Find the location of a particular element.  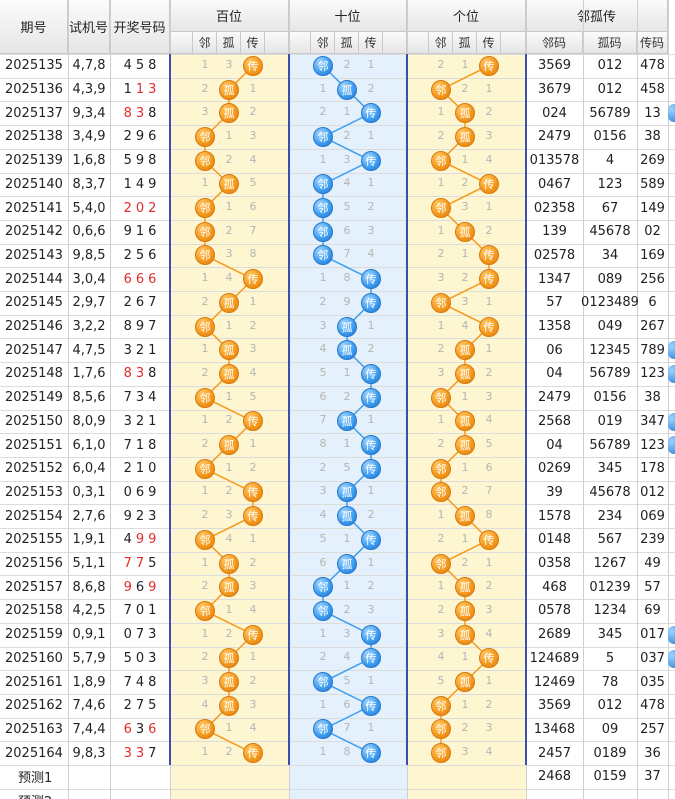

period-cell: 2025144 is located at coordinates (34, 279).